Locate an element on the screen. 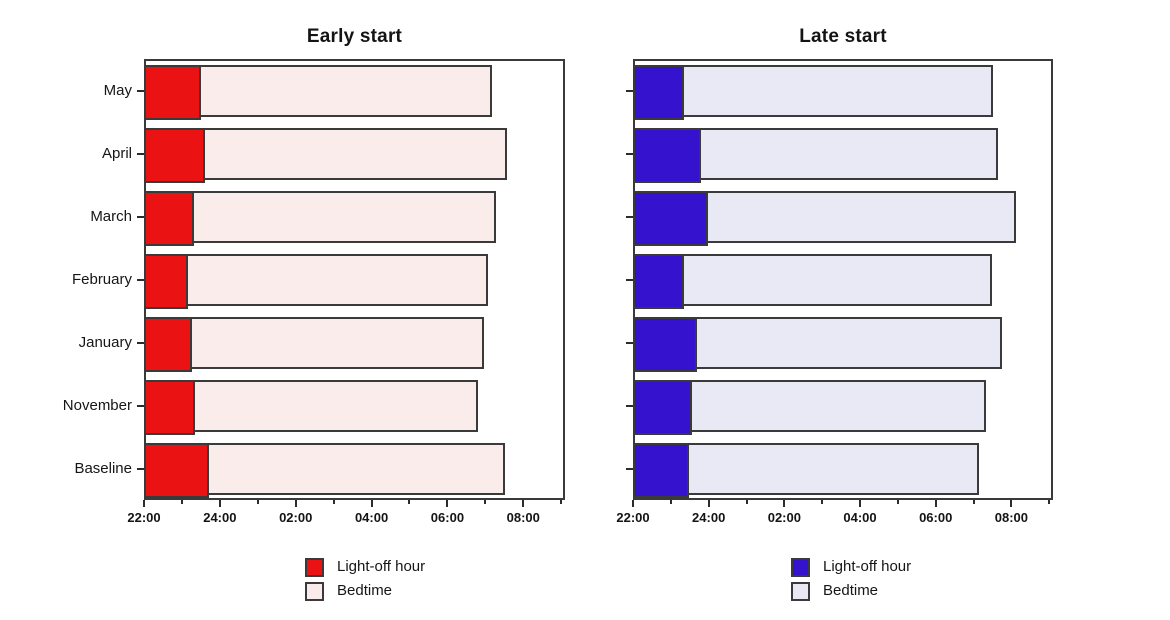  chart-title-late-start: Late start is located at coordinates (843, 36).